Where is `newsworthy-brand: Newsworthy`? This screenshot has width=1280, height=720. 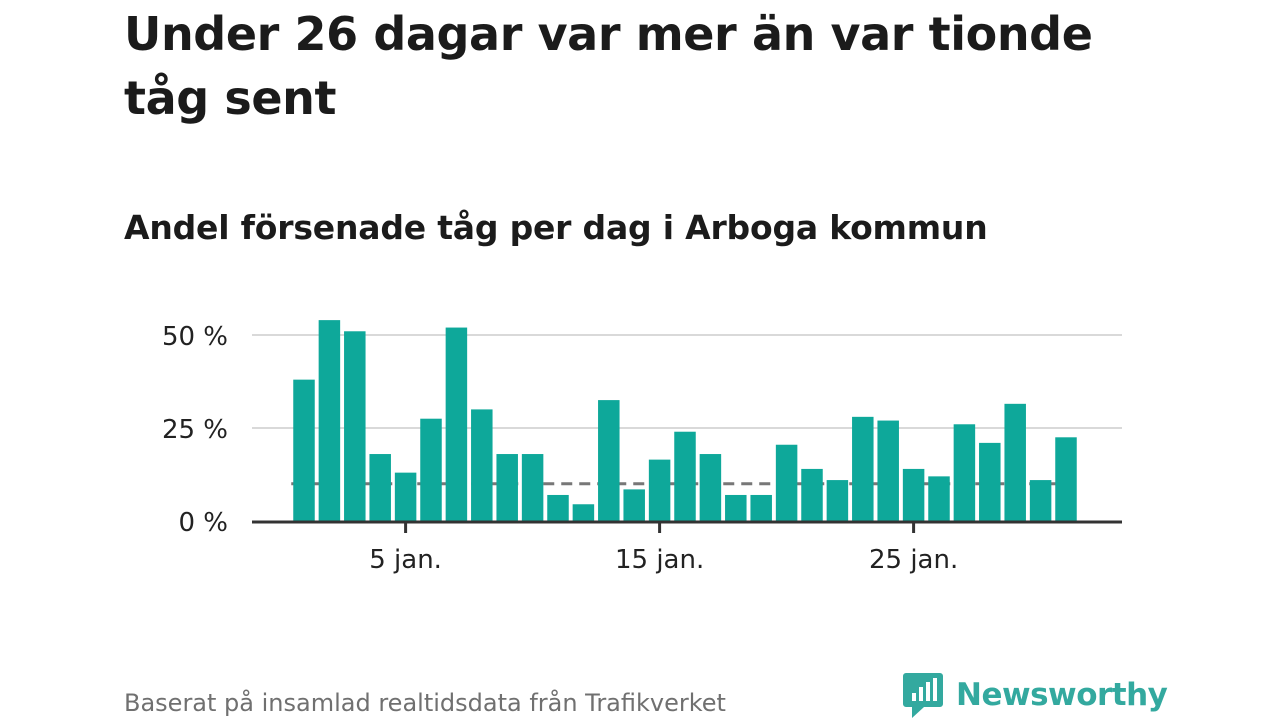
newsworthy-brand: Newsworthy is located at coordinates (1035, 695).